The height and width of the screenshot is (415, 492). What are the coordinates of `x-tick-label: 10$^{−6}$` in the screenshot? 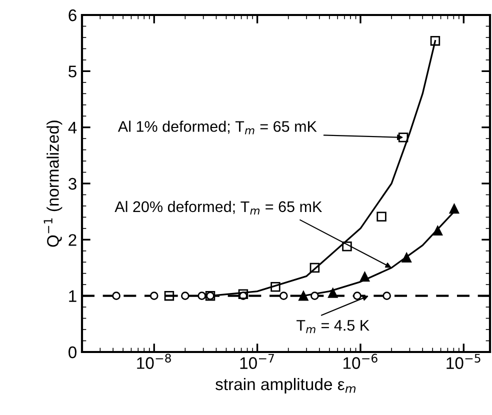 It's located at (361, 361).